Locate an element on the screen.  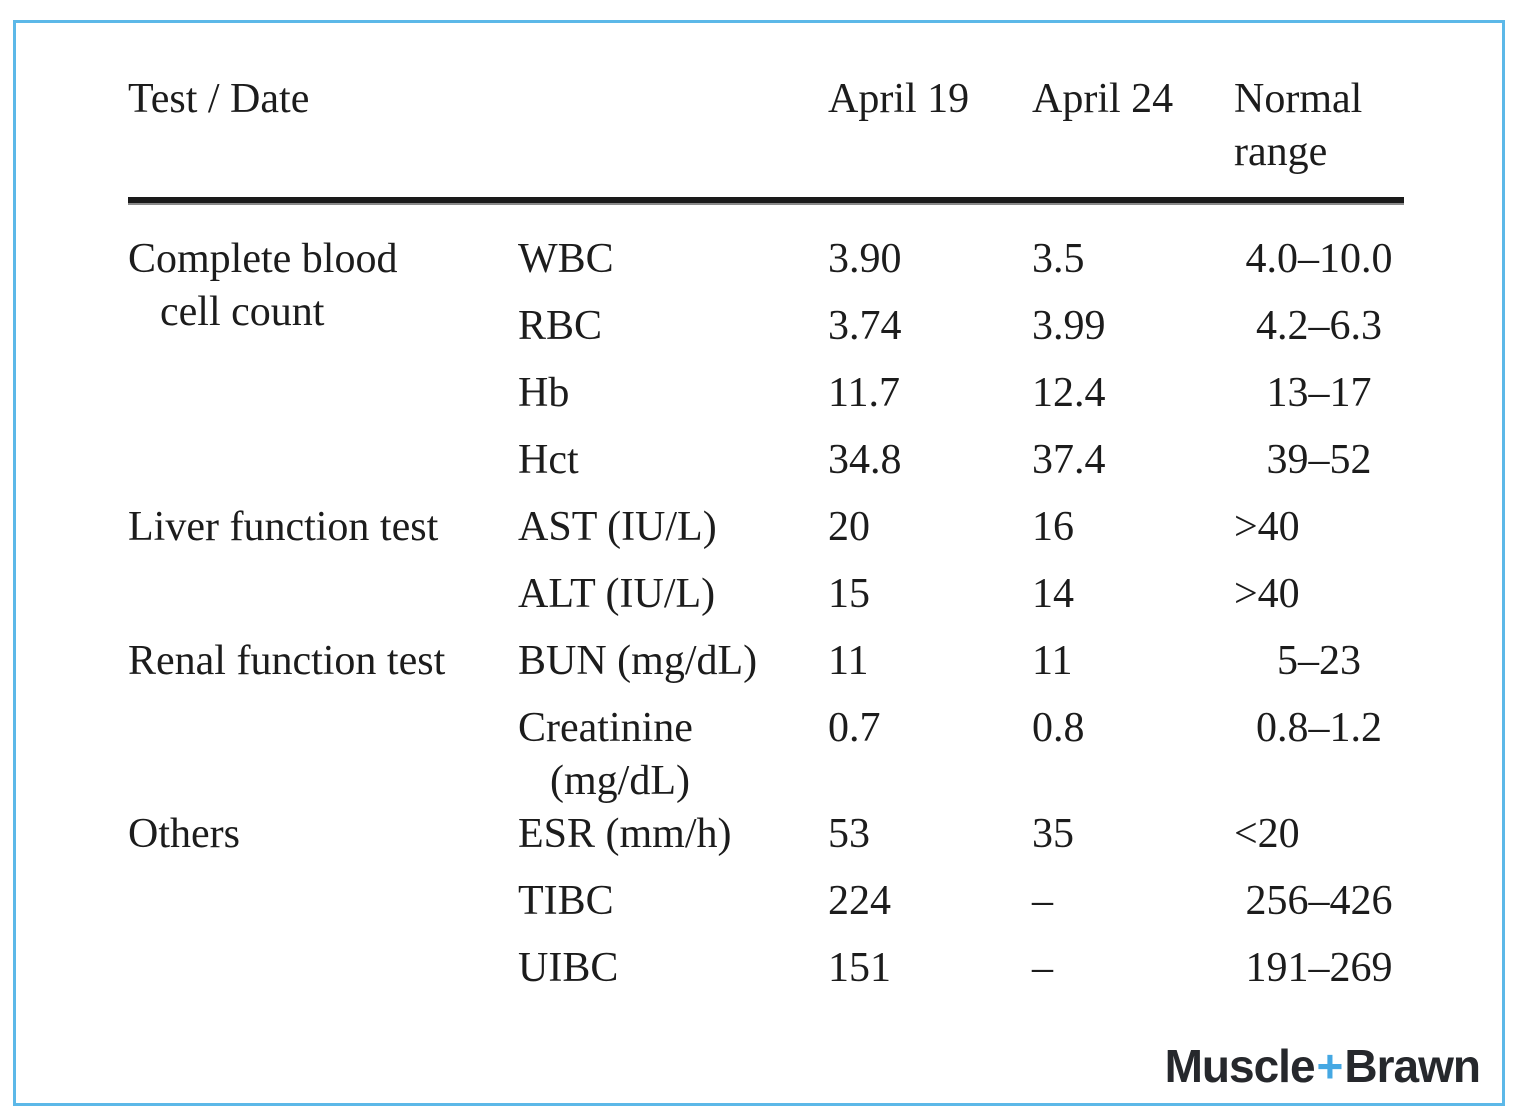
table-row: TIBC 224 – 256–426 is located at coordinates (961, 908).